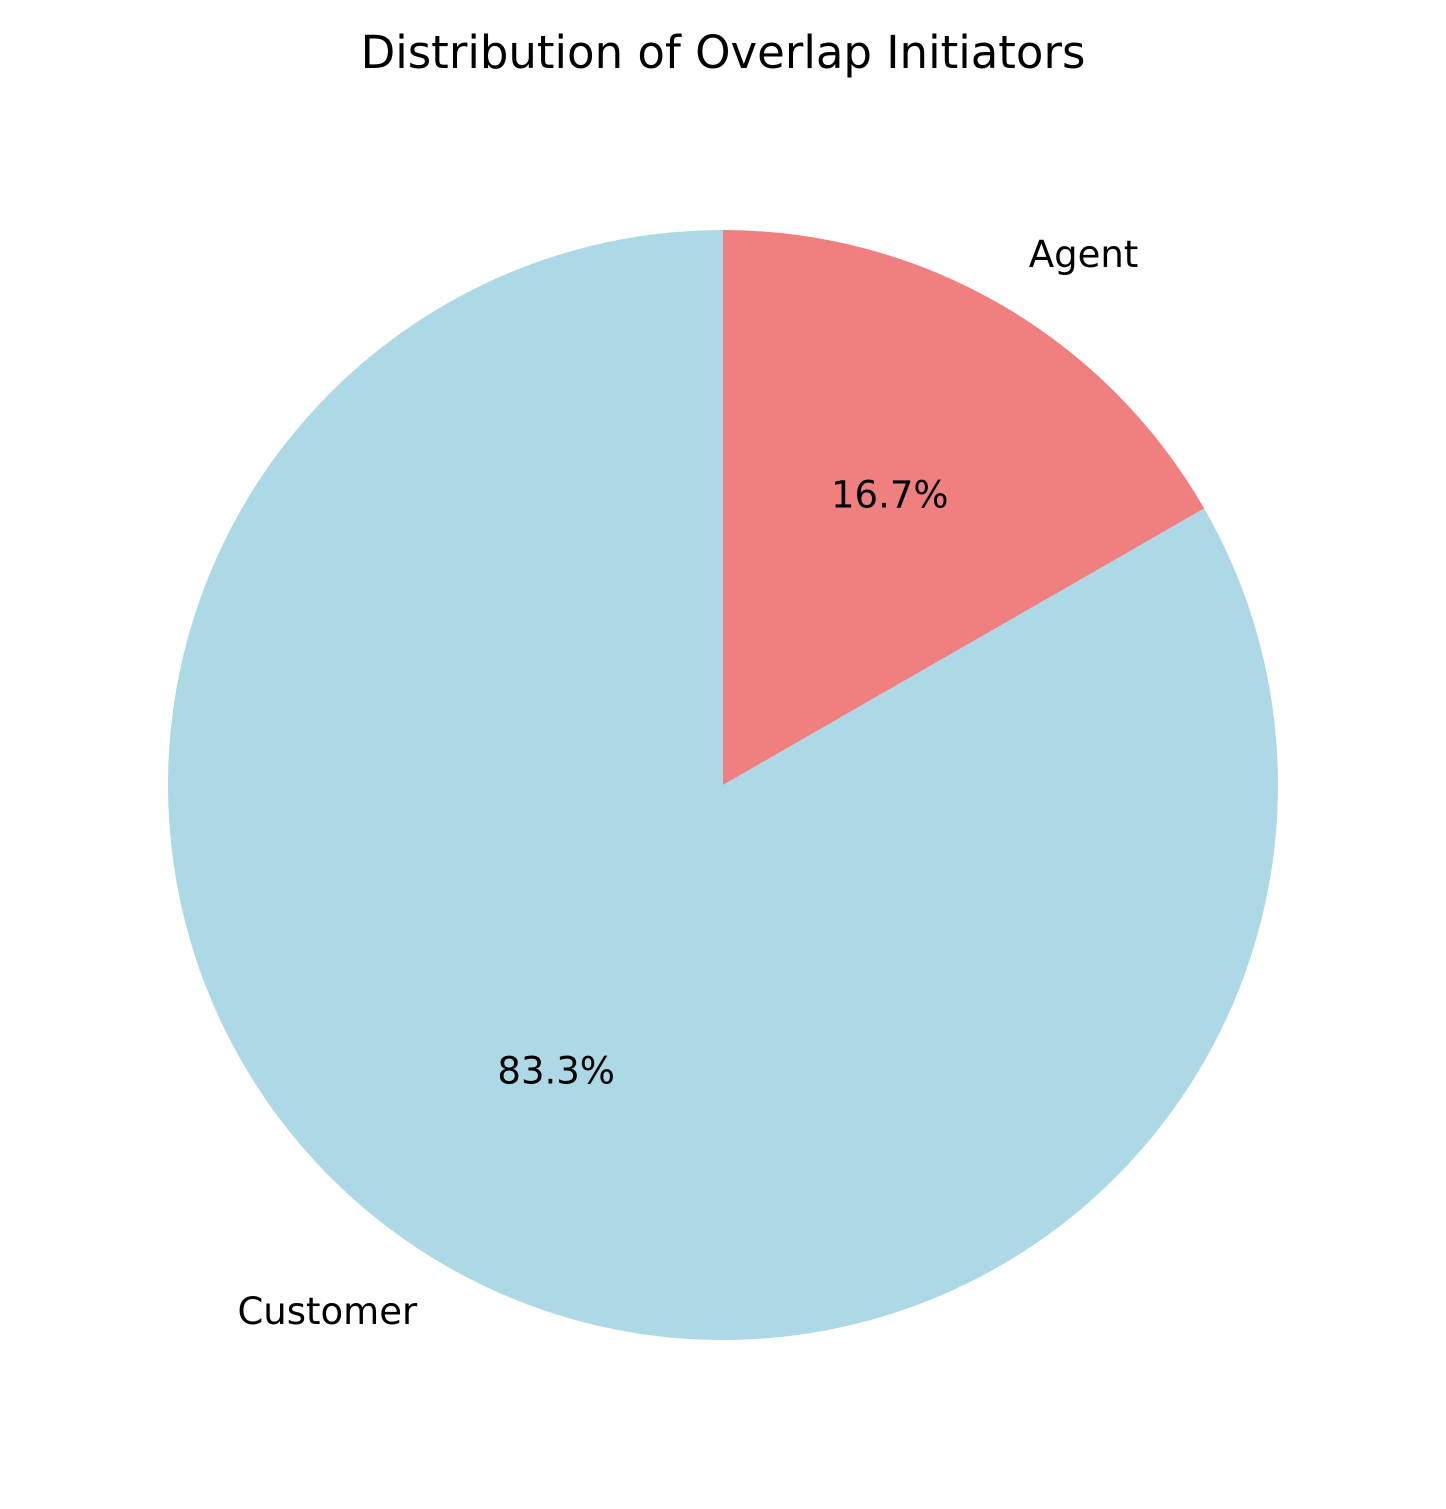  What do you see at coordinates (556, 1071) in the screenshot?
I see `slice-percent-customer: 83.3%` at bounding box center [556, 1071].